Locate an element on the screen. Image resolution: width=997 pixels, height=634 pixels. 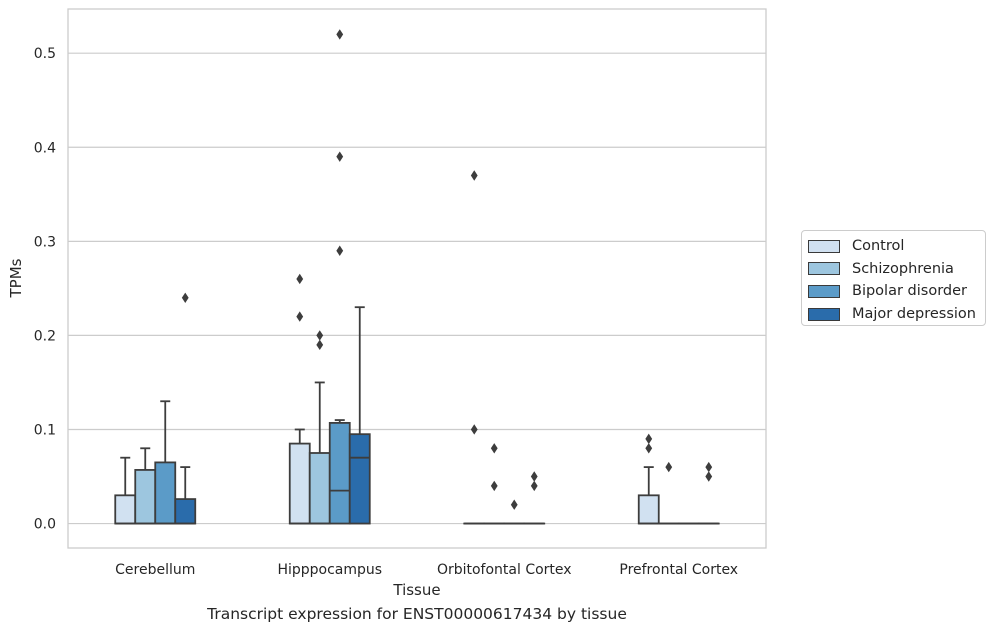
y-tick-label: 0.5 is located at coordinates (45, 54).